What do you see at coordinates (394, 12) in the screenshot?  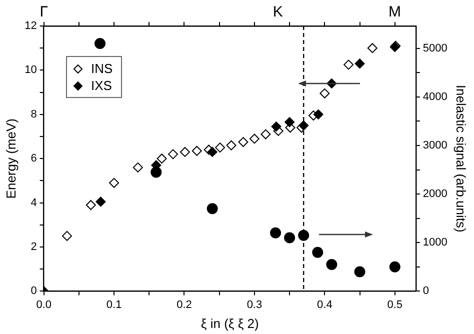 I see `text: M` at bounding box center [394, 12].